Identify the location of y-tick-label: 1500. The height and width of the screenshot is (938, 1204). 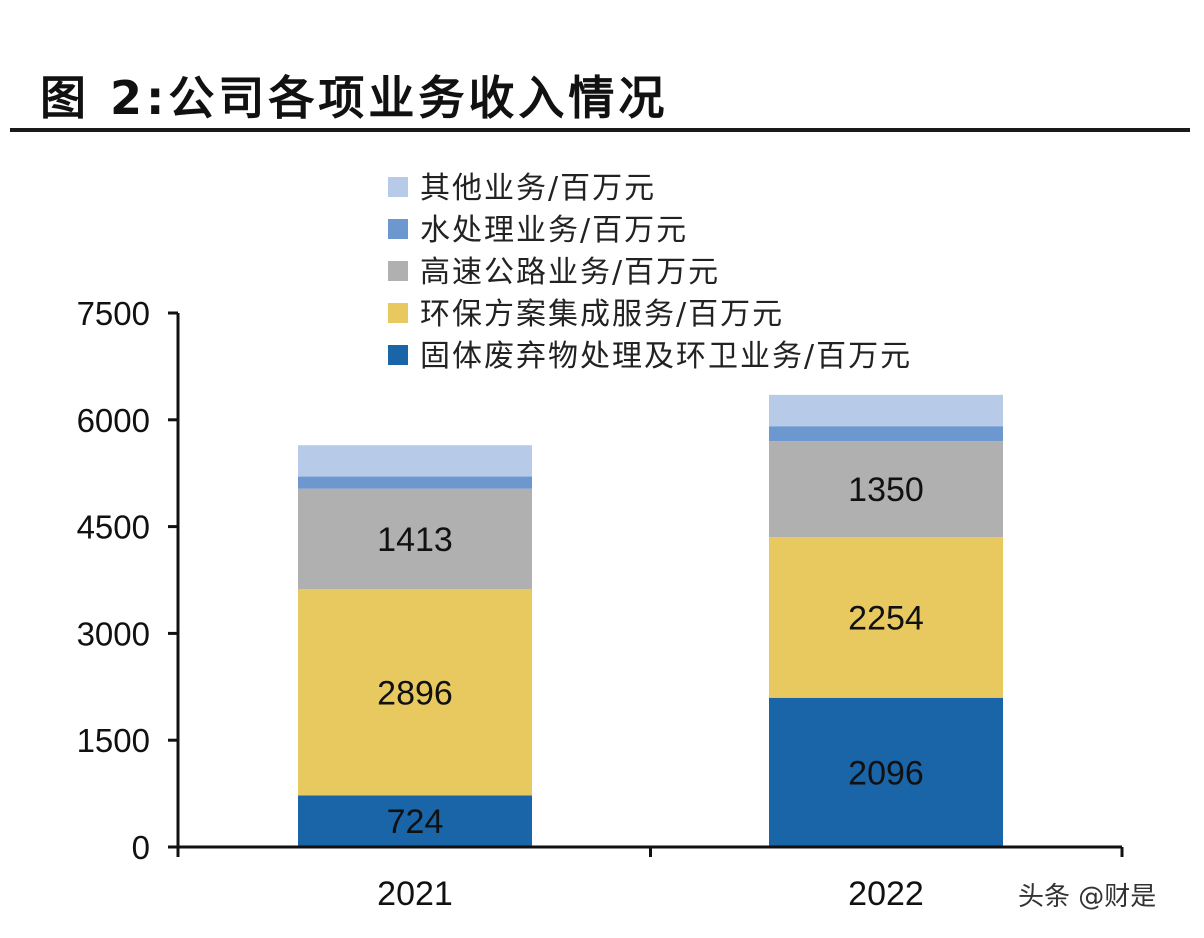
(113, 740).